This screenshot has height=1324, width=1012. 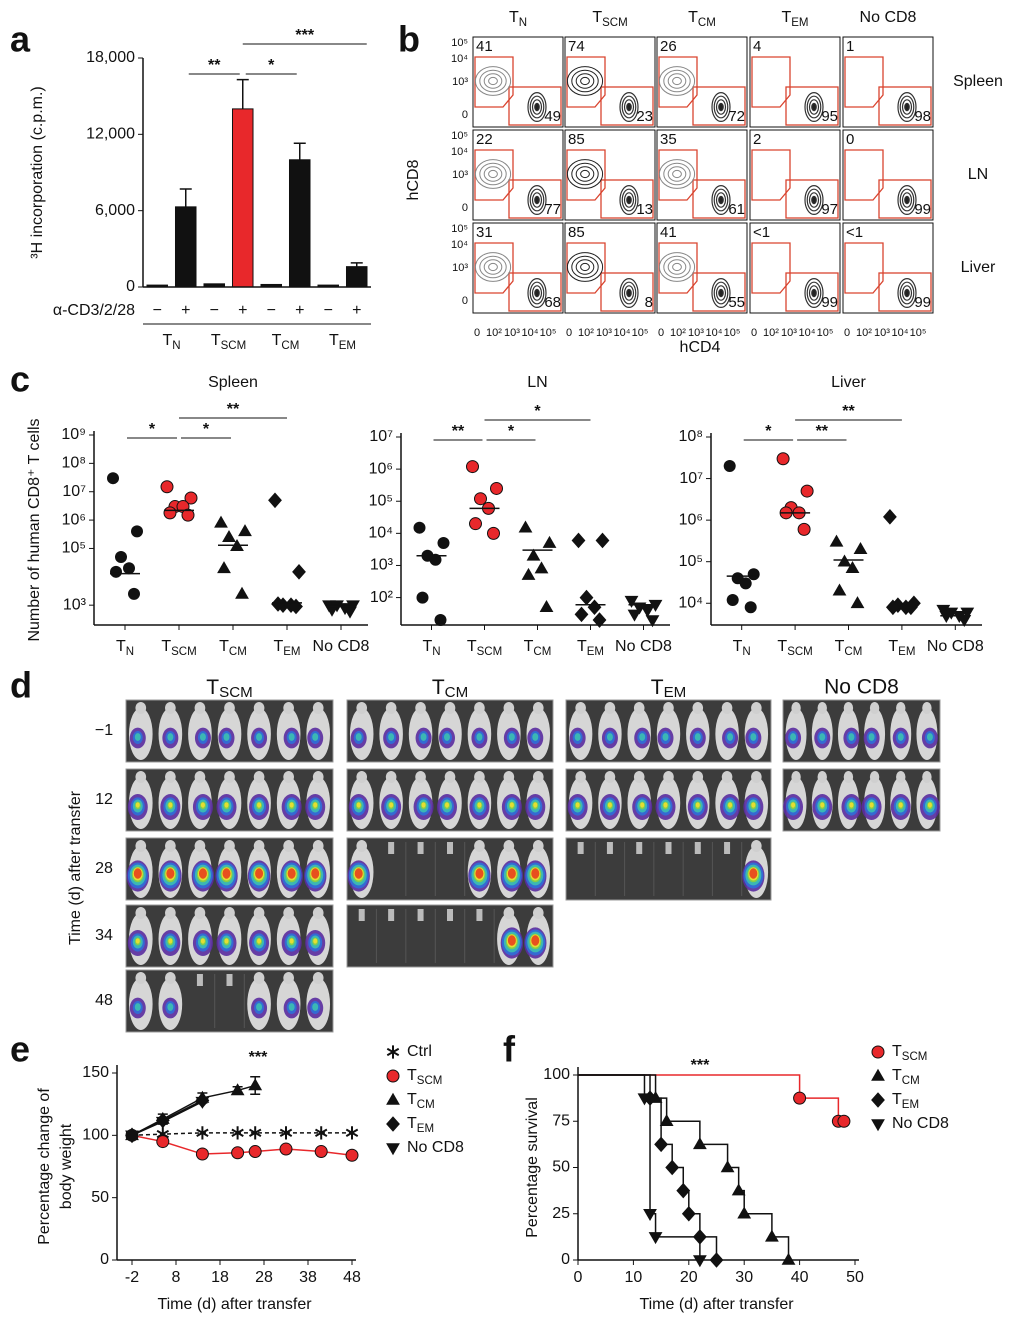 I want to click on label-sub: SCM, so click(x=184, y=652).